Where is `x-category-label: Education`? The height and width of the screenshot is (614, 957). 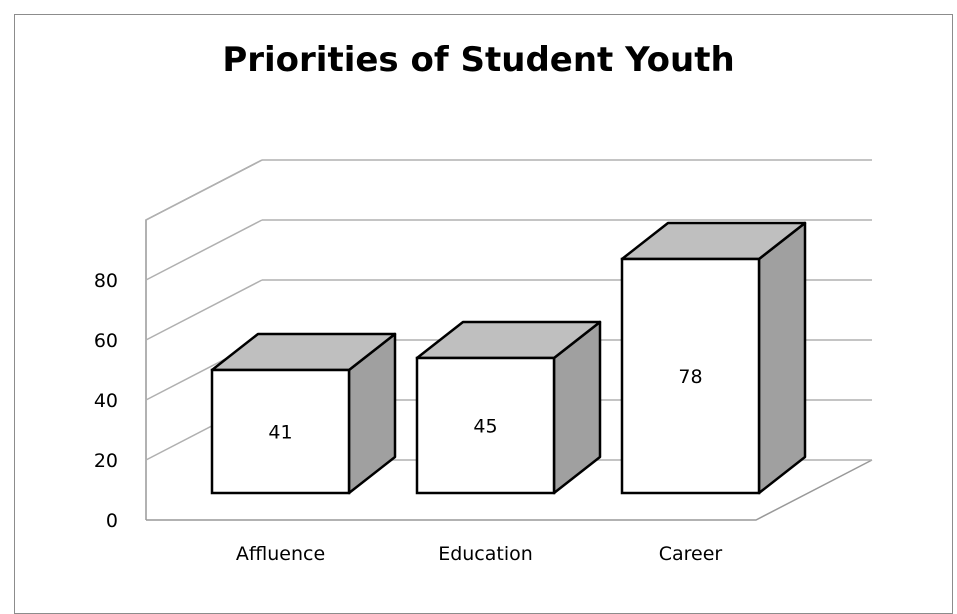 x-category-label: Education is located at coordinates (485, 554).